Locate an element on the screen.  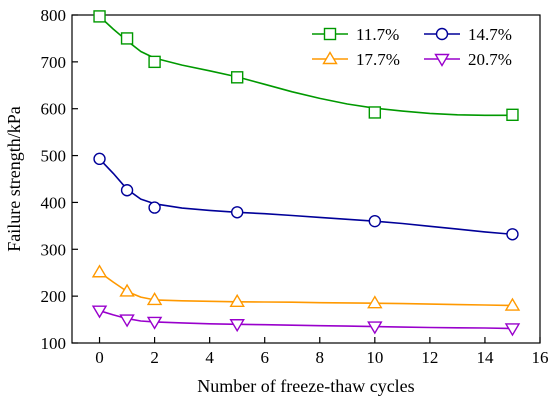
y-tick-label: 500 is located at coordinates (54, 156).